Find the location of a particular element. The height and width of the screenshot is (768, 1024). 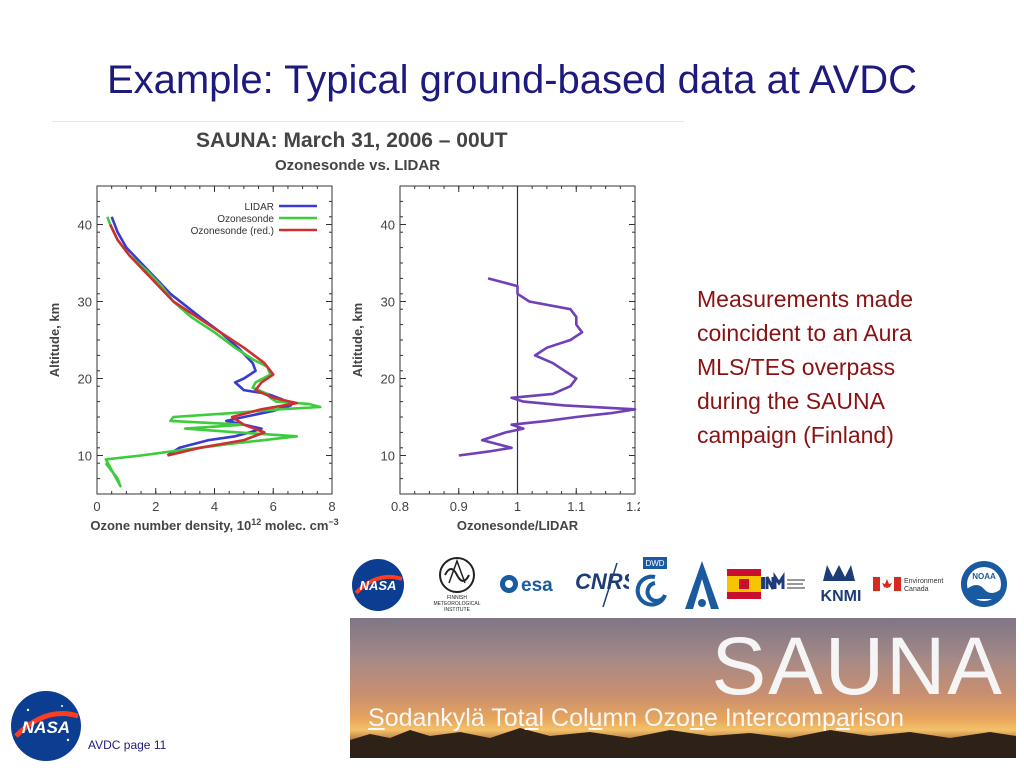

density-x-tick-label: 2 is located at coordinates (155, 506).